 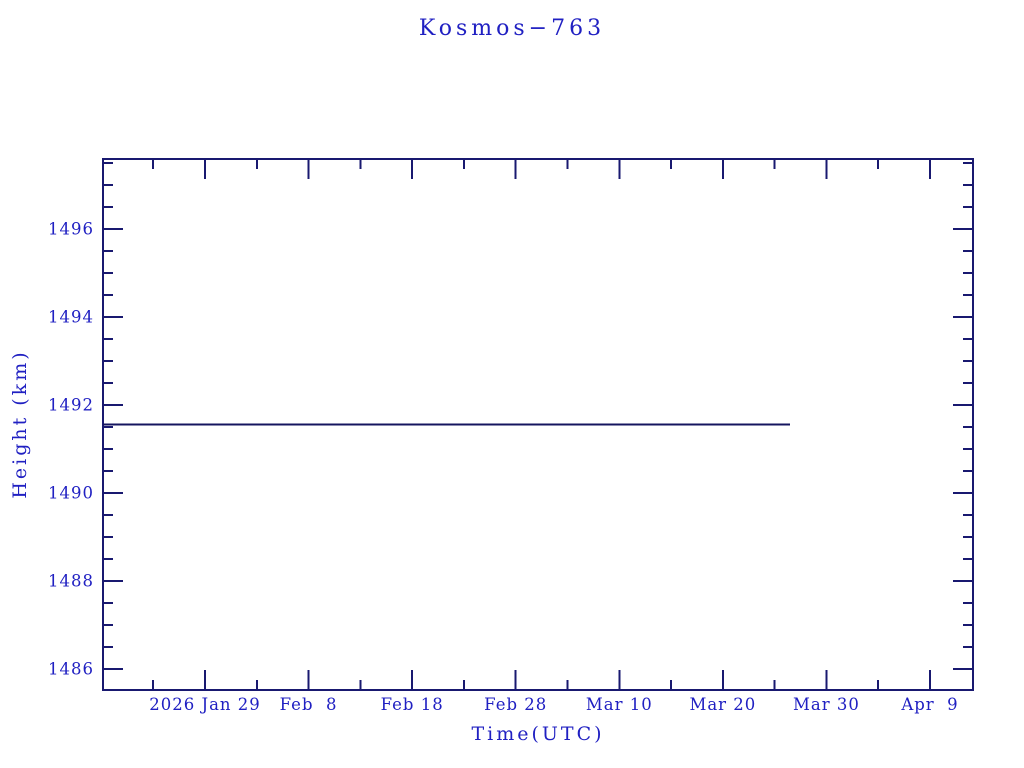 What do you see at coordinates (71, 229) in the screenshot?
I see `y-tick-label: 1496` at bounding box center [71, 229].